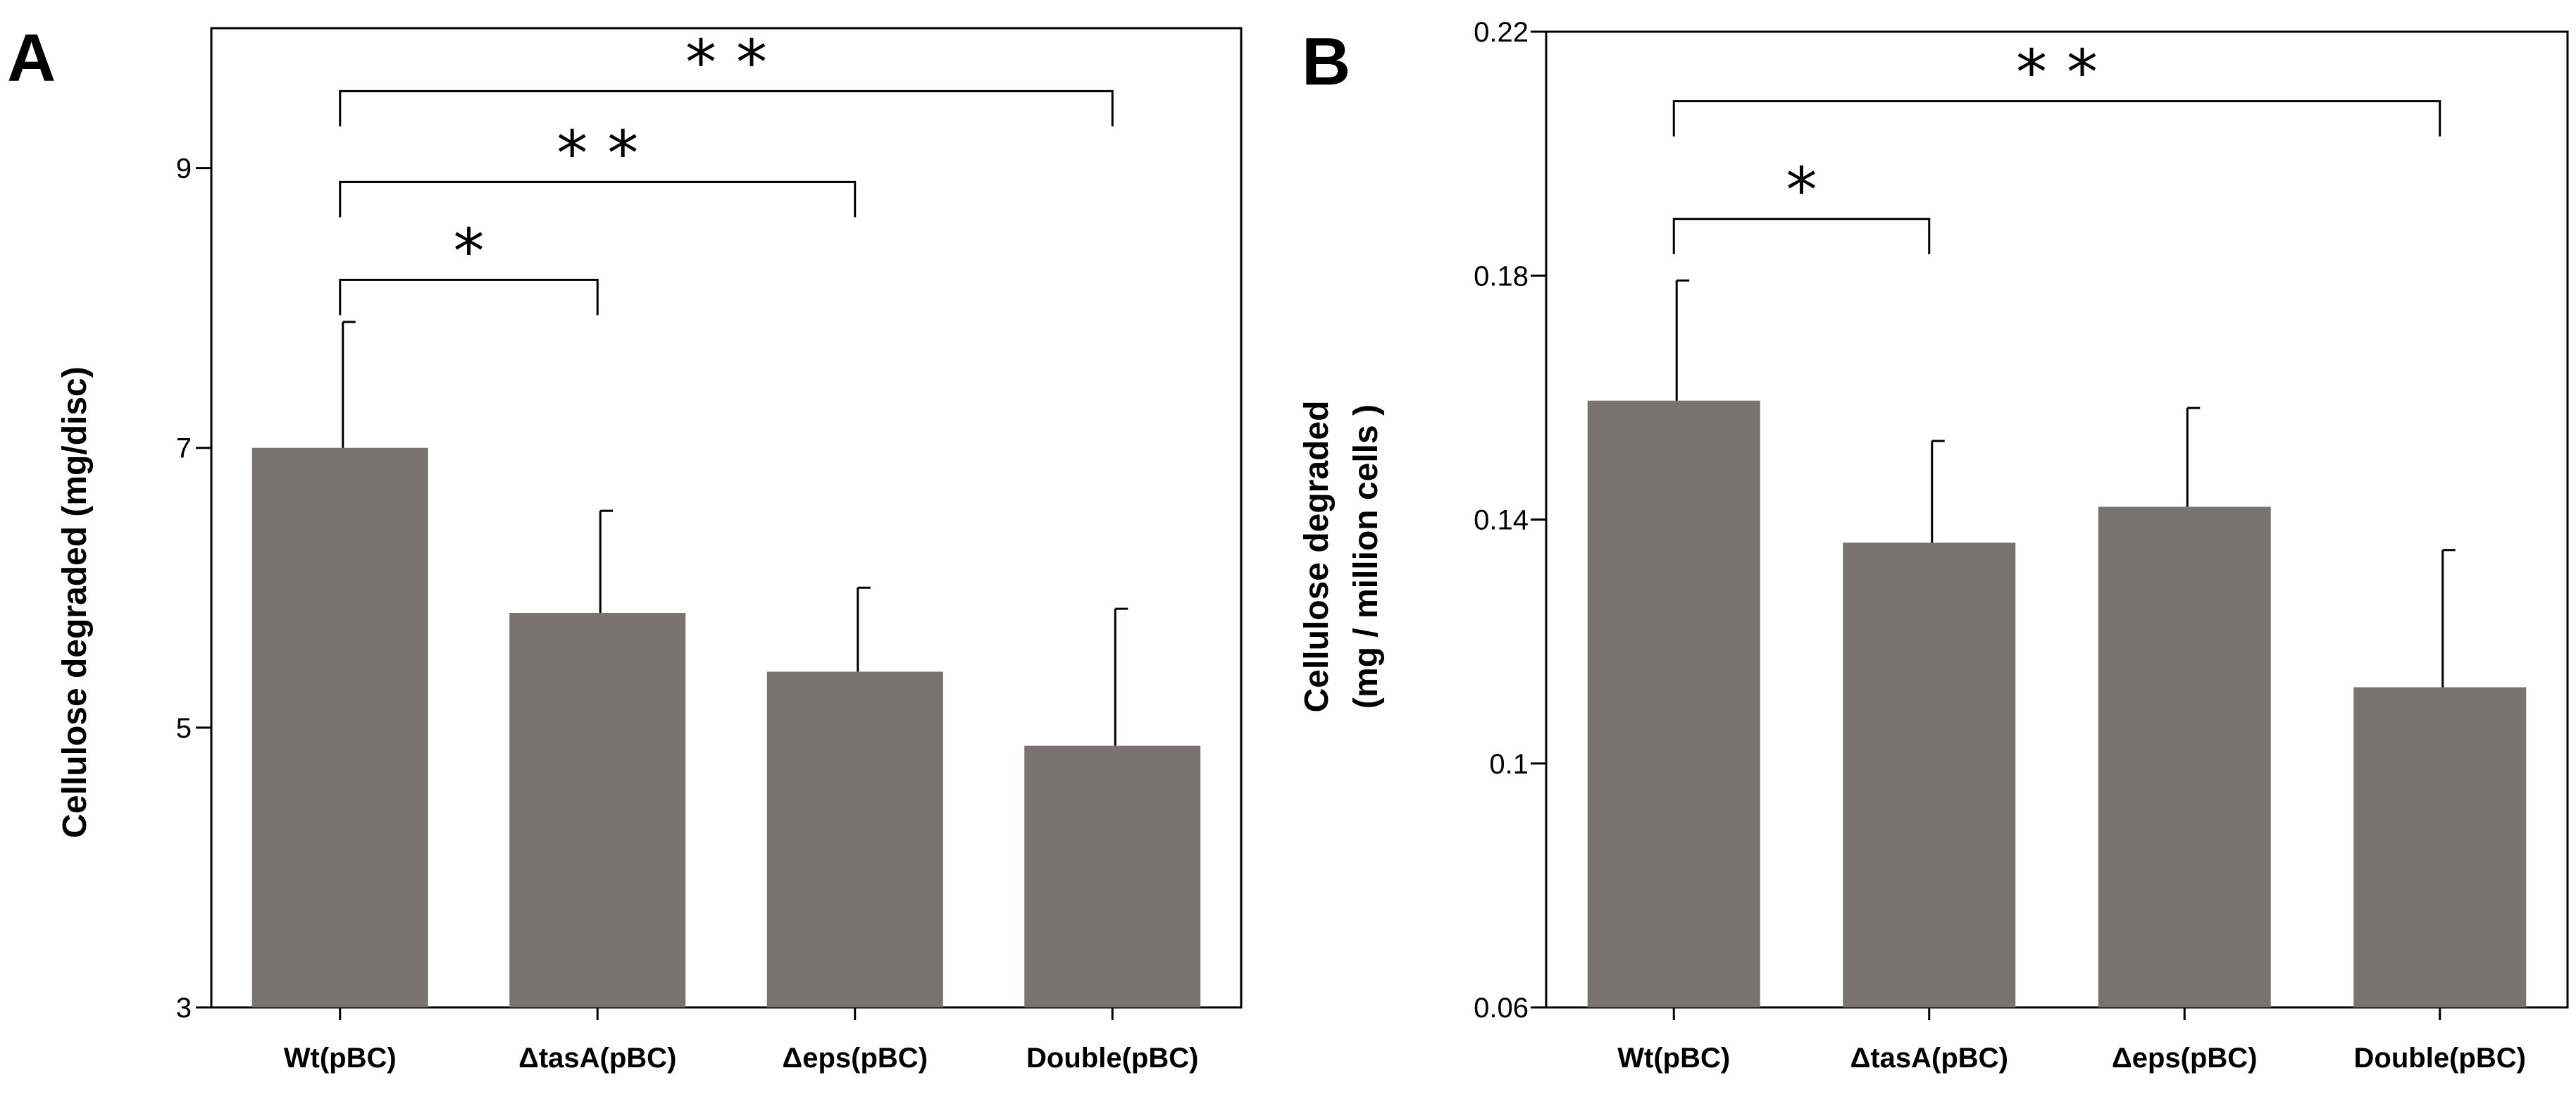  Describe the element at coordinates (1501, 1009) in the screenshot. I see `y-tick-label: 0.06` at that location.